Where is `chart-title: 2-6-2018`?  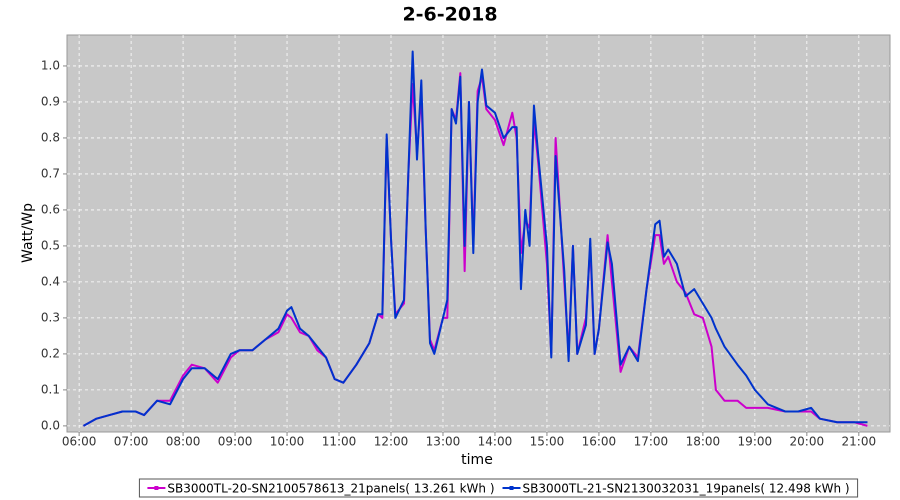 chart-title: 2-6-2018 is located at coordinates (449, 15).